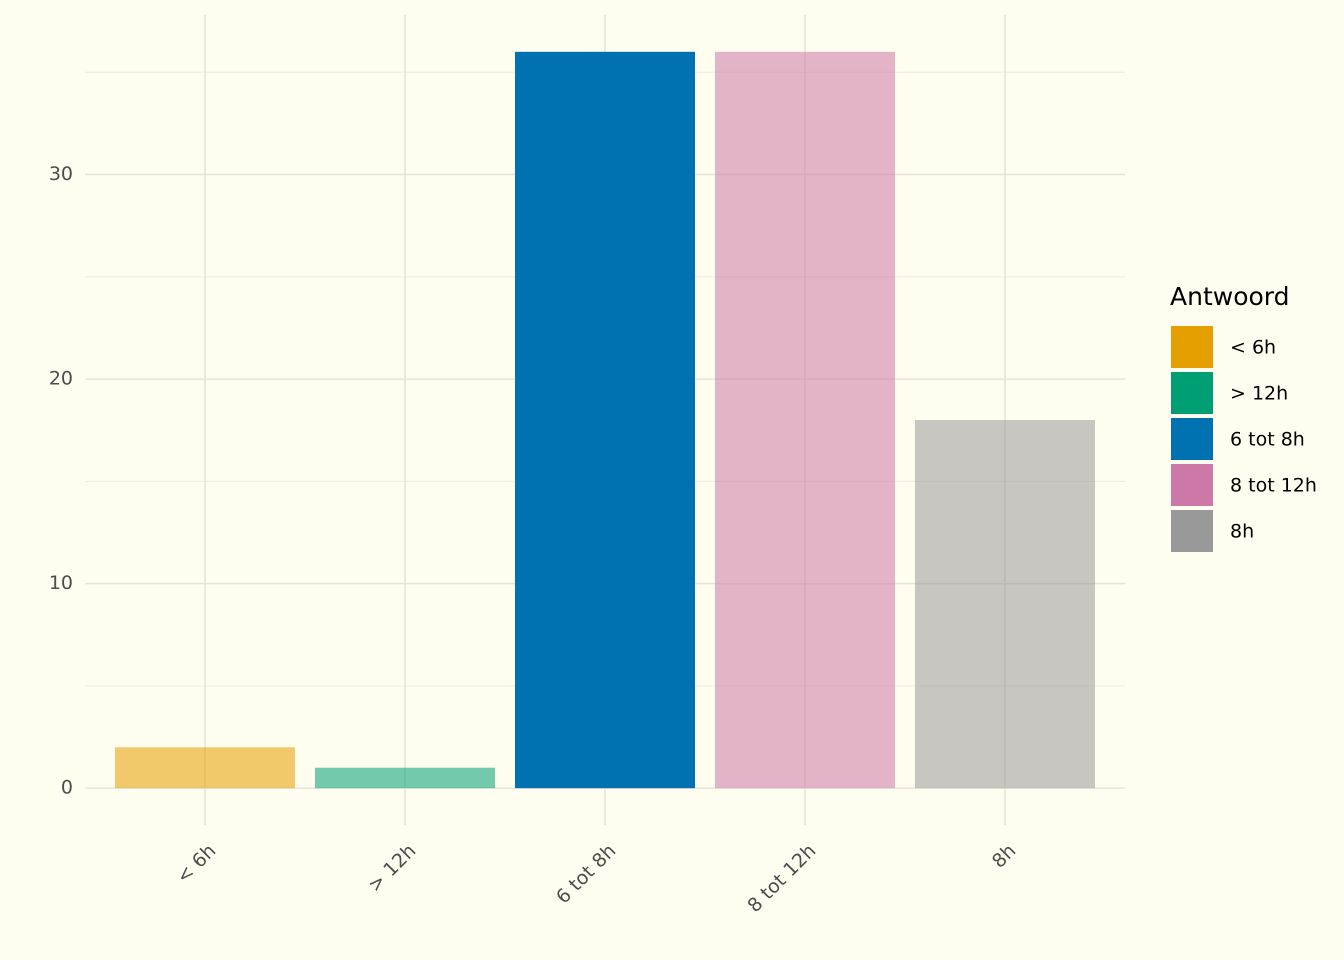 Image resolution: width=1344 pixels, height=960 pixels. What do you see at coordinates (1230, 296) in the screenshot?
I see `legend-title: Antwoord` at bounding box center [1230, 296].